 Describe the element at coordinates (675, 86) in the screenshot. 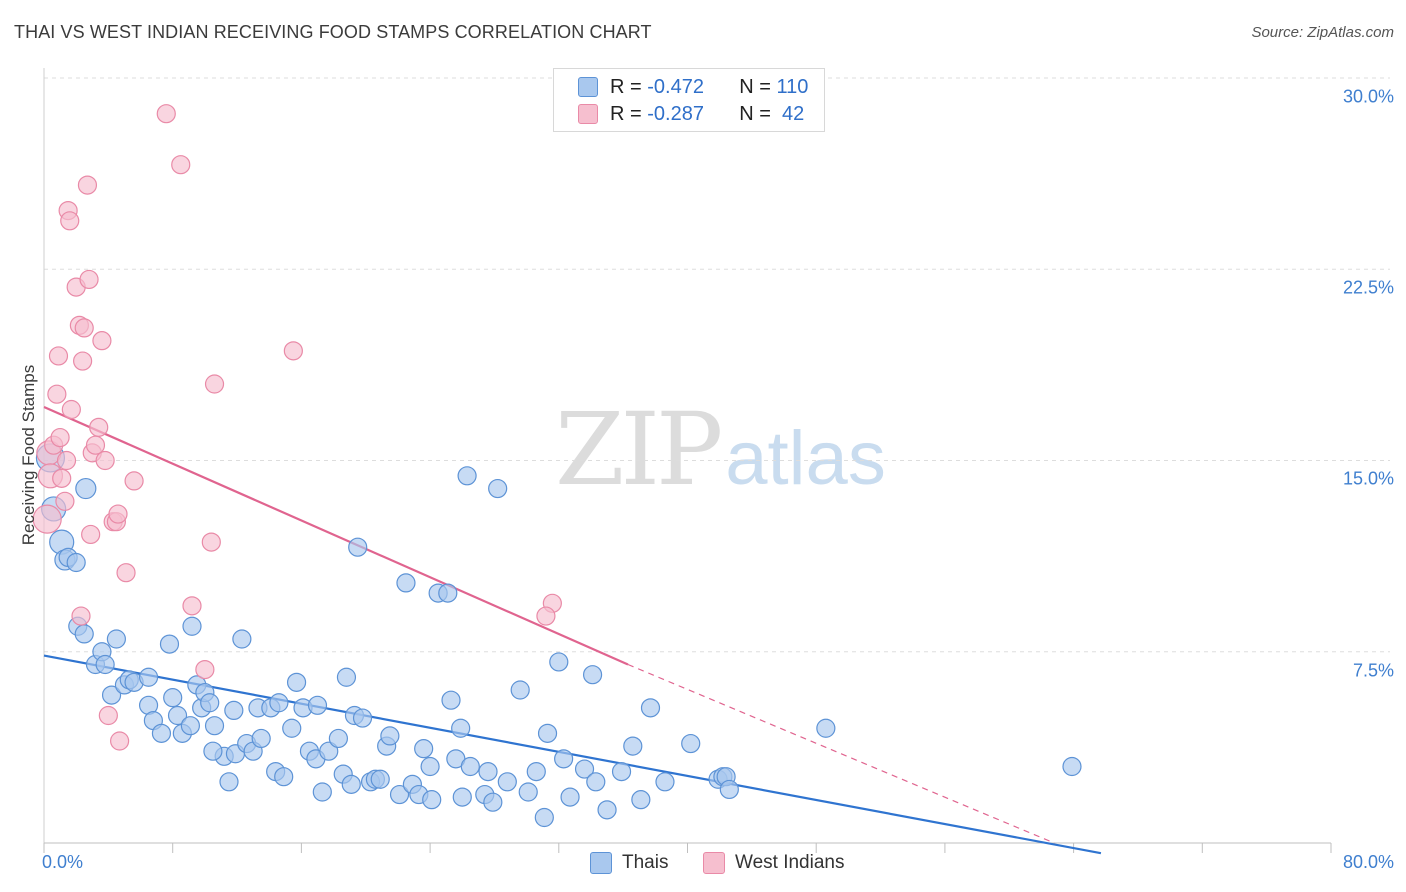

I see `r-value: -0.472` at that location.